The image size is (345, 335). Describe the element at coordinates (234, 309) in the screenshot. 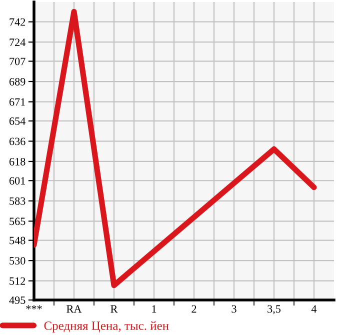

I see `x-tick-label: 3` at that location.